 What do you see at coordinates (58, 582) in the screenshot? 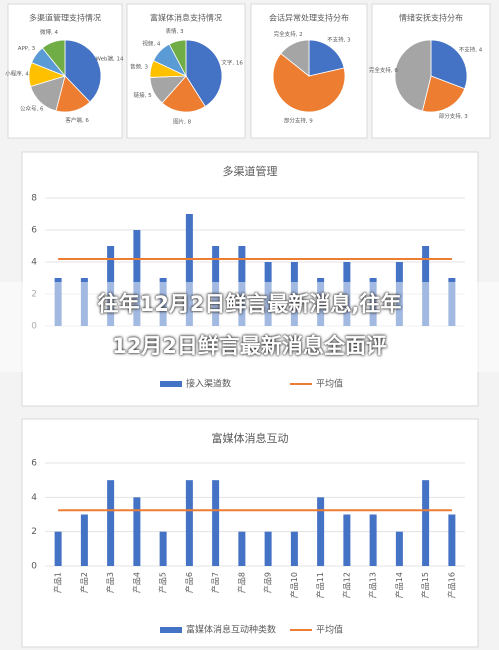
I see `x-tick-label: 产品1` at bounding box center [58, 582].